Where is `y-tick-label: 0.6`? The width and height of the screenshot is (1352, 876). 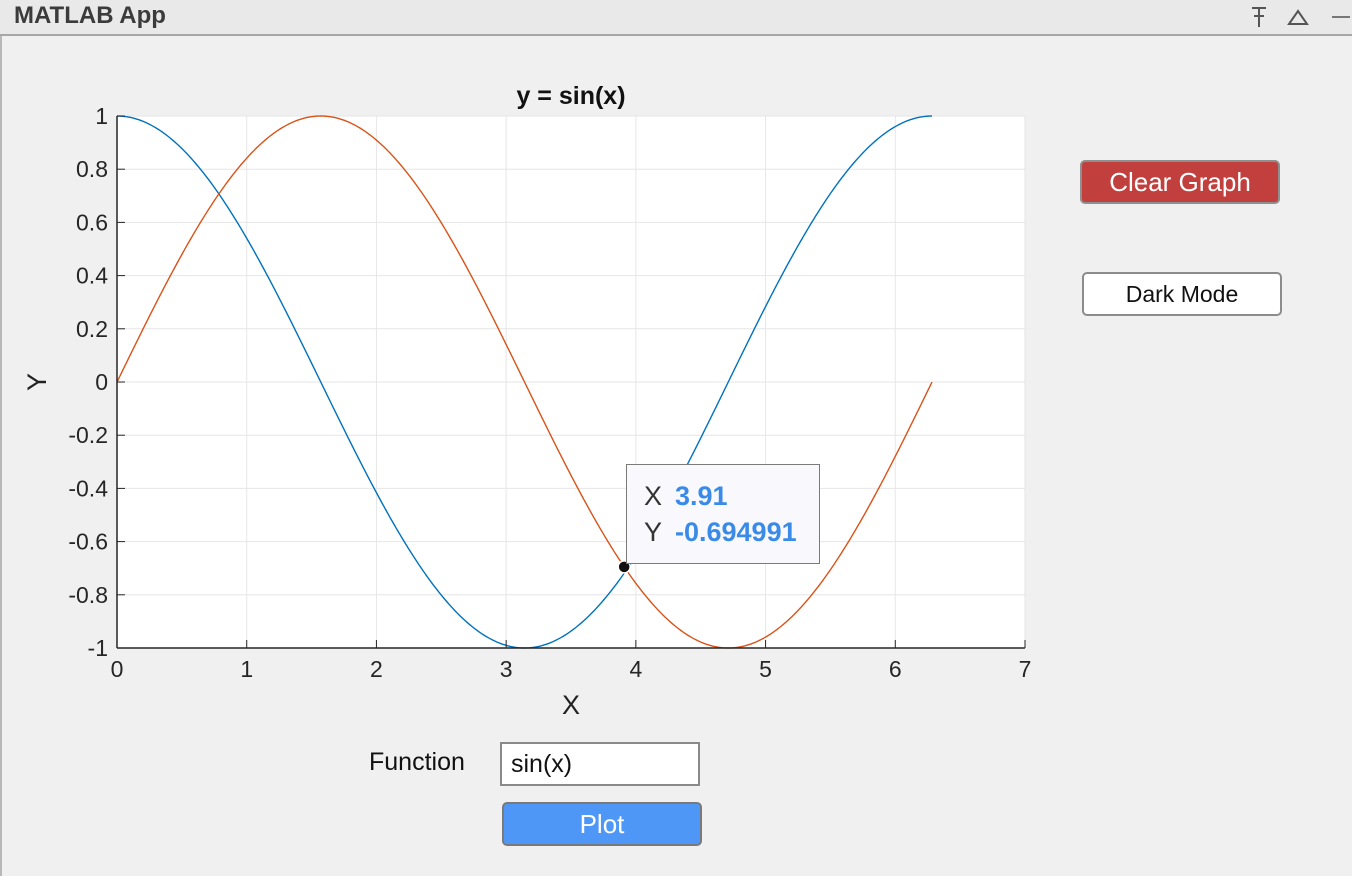
y-tick-label: 0.6 is located at coordinates (92, 222).